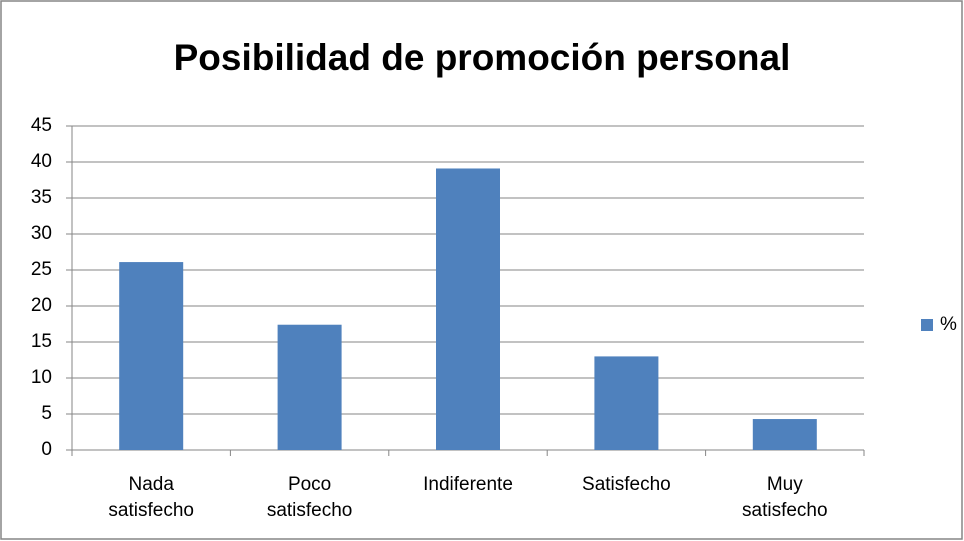 Image resolution: width=964 pixels, height=541 pixels. Describe the element at coordinates (41, 269) in the screenshot. I see `y-tick-label: 25` at that location.